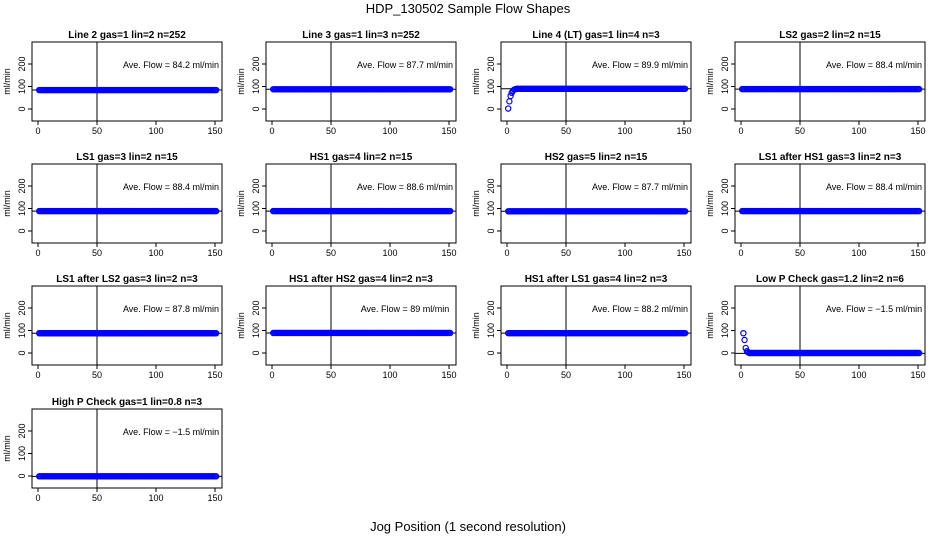 This screenshot has width=936, height=540. I want to click on panel-title: LS1 after LS2 gas=3 lin=2 n=3, so click(127, 279).